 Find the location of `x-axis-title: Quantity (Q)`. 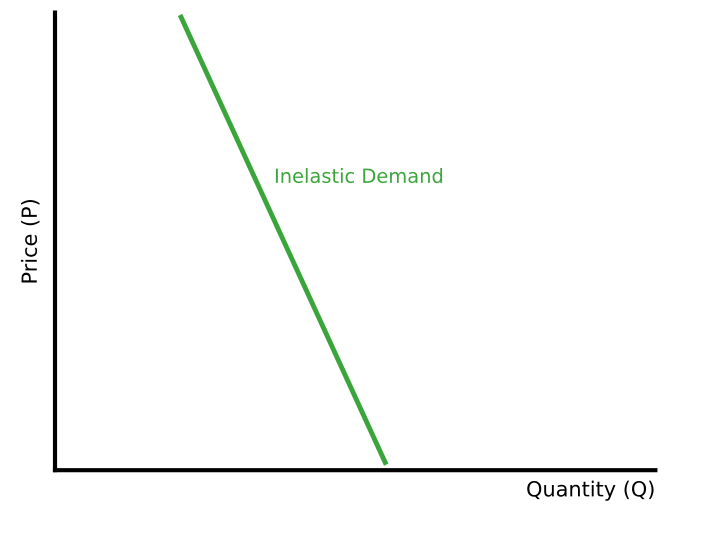

x-axis-title: Quantity (Q) is located at coordinates (590, 490).